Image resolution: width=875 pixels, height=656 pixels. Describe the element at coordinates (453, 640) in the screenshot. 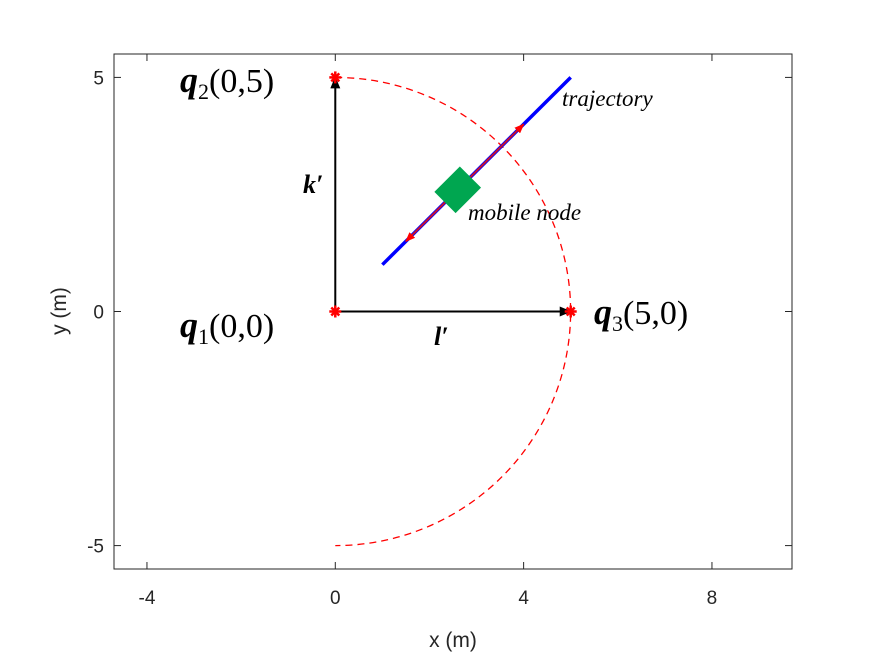

I see `x-axis-label: x (m)` at that location.